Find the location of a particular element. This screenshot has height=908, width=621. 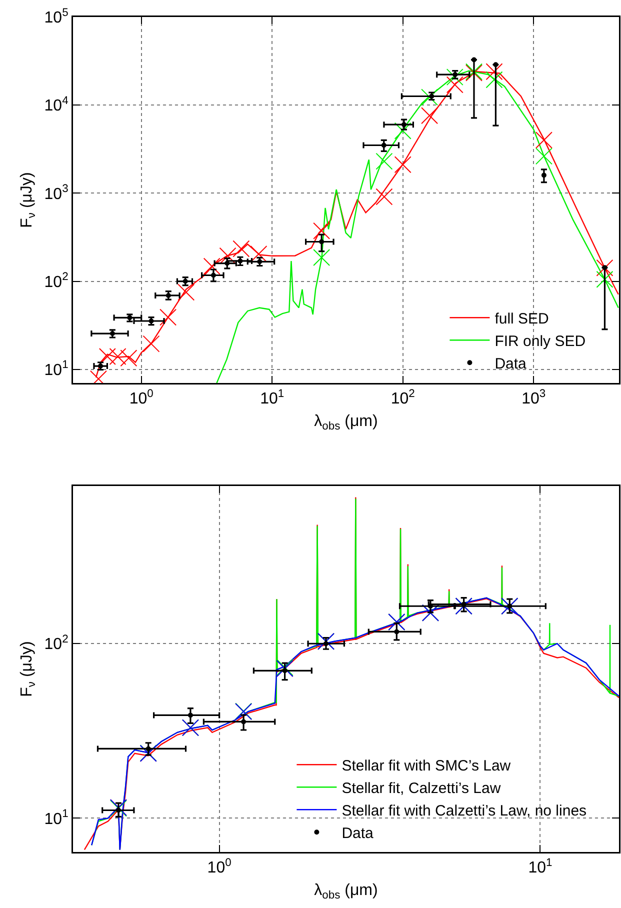

y-tick-label: 10$^{3}$ is located at coordinates (56, 193).